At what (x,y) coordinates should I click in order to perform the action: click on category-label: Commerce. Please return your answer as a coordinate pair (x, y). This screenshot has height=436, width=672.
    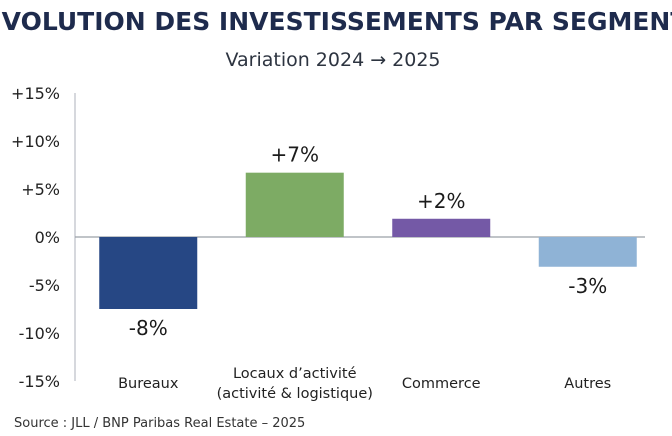
    Looking at the image, I should click on (441, 384).